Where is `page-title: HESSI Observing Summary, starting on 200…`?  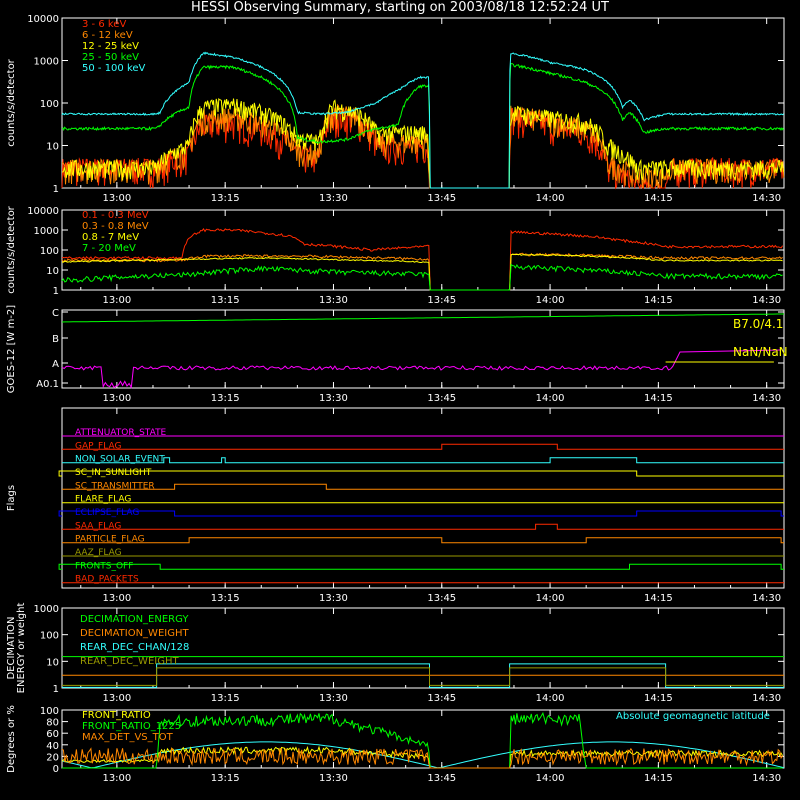
page-title: HESSI Observing Summary, starting on 200… is located at coordinates (400, 7).